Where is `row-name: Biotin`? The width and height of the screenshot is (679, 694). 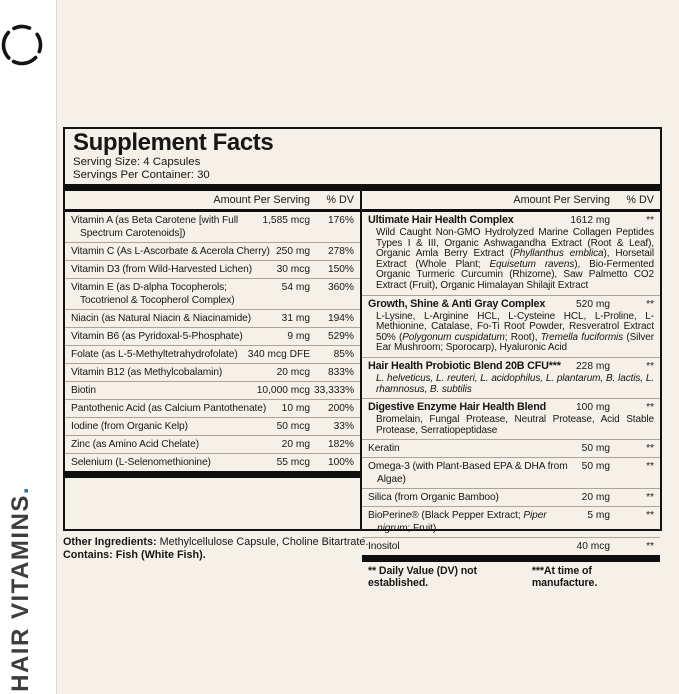 row-name: Biotin is located at coordinates (83, 390).